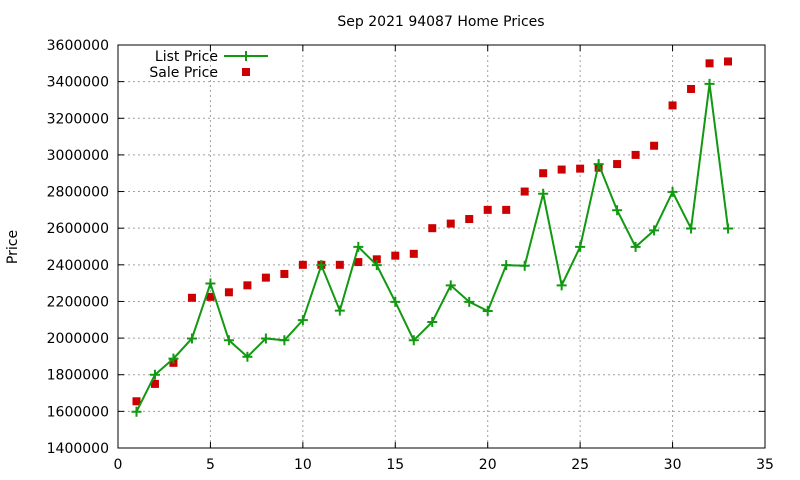  Describe the element at coordinates (580, 465) in the screenshot. I see `x-tick-label: 25` at that location.